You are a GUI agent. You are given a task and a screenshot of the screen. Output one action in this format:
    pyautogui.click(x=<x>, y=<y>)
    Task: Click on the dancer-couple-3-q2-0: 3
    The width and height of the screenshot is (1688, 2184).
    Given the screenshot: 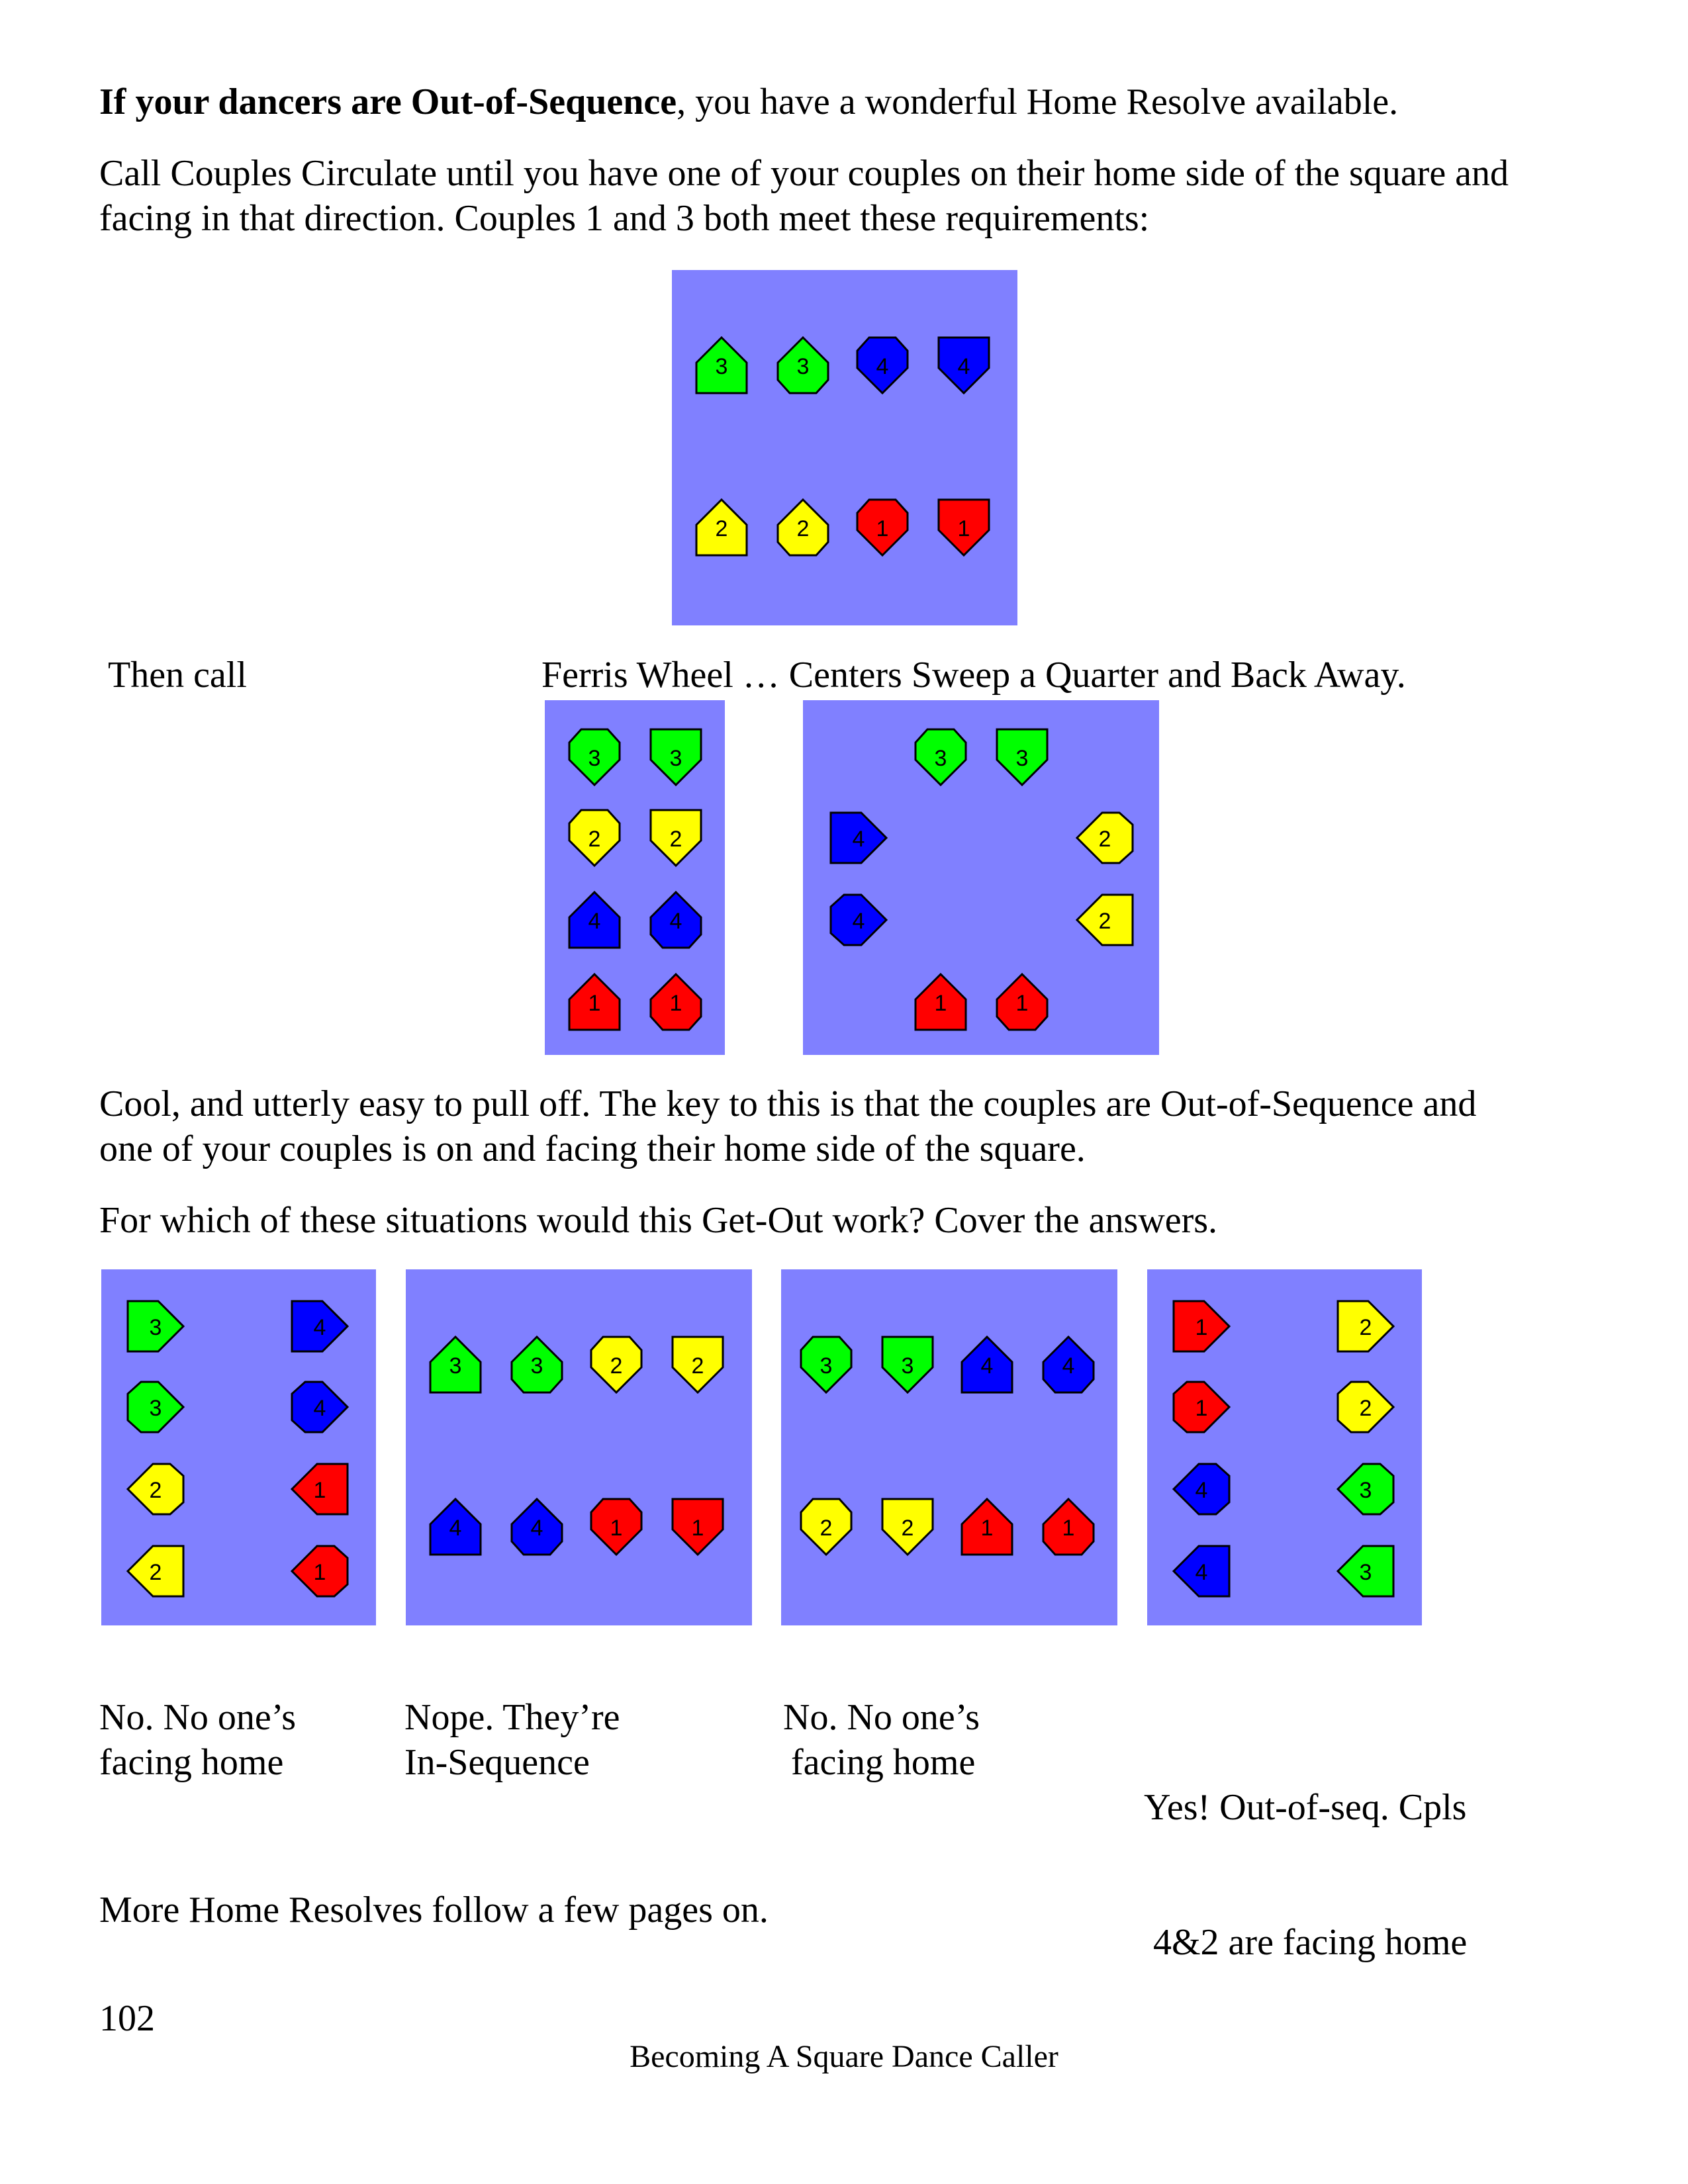 What is the action you would take?
    pyautogui.click(x=455, y=1362)
    